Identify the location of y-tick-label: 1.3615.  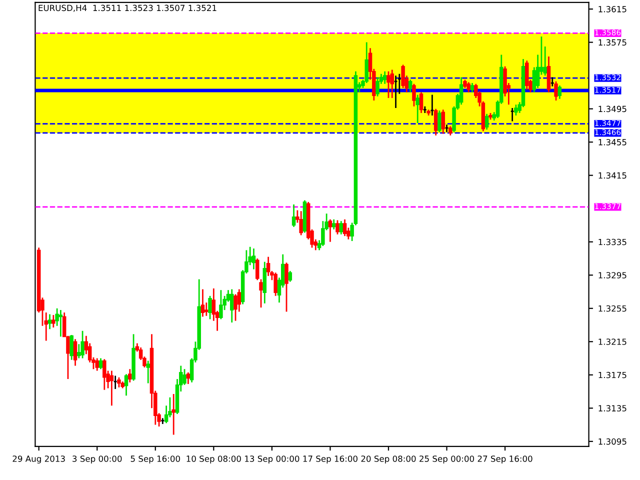
(612, 9).